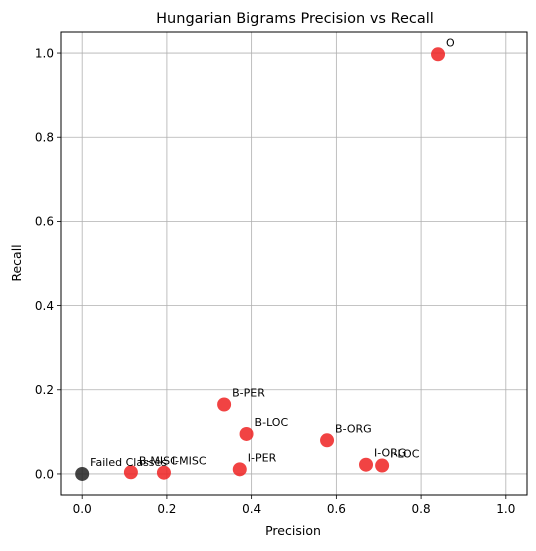 The height and width of the screenshot is (551, 536). What do you see at coordinates (405, 454) in the screenshot?
I see `point-label-i-loc: I-LOC` at bounding box center [405, 454].